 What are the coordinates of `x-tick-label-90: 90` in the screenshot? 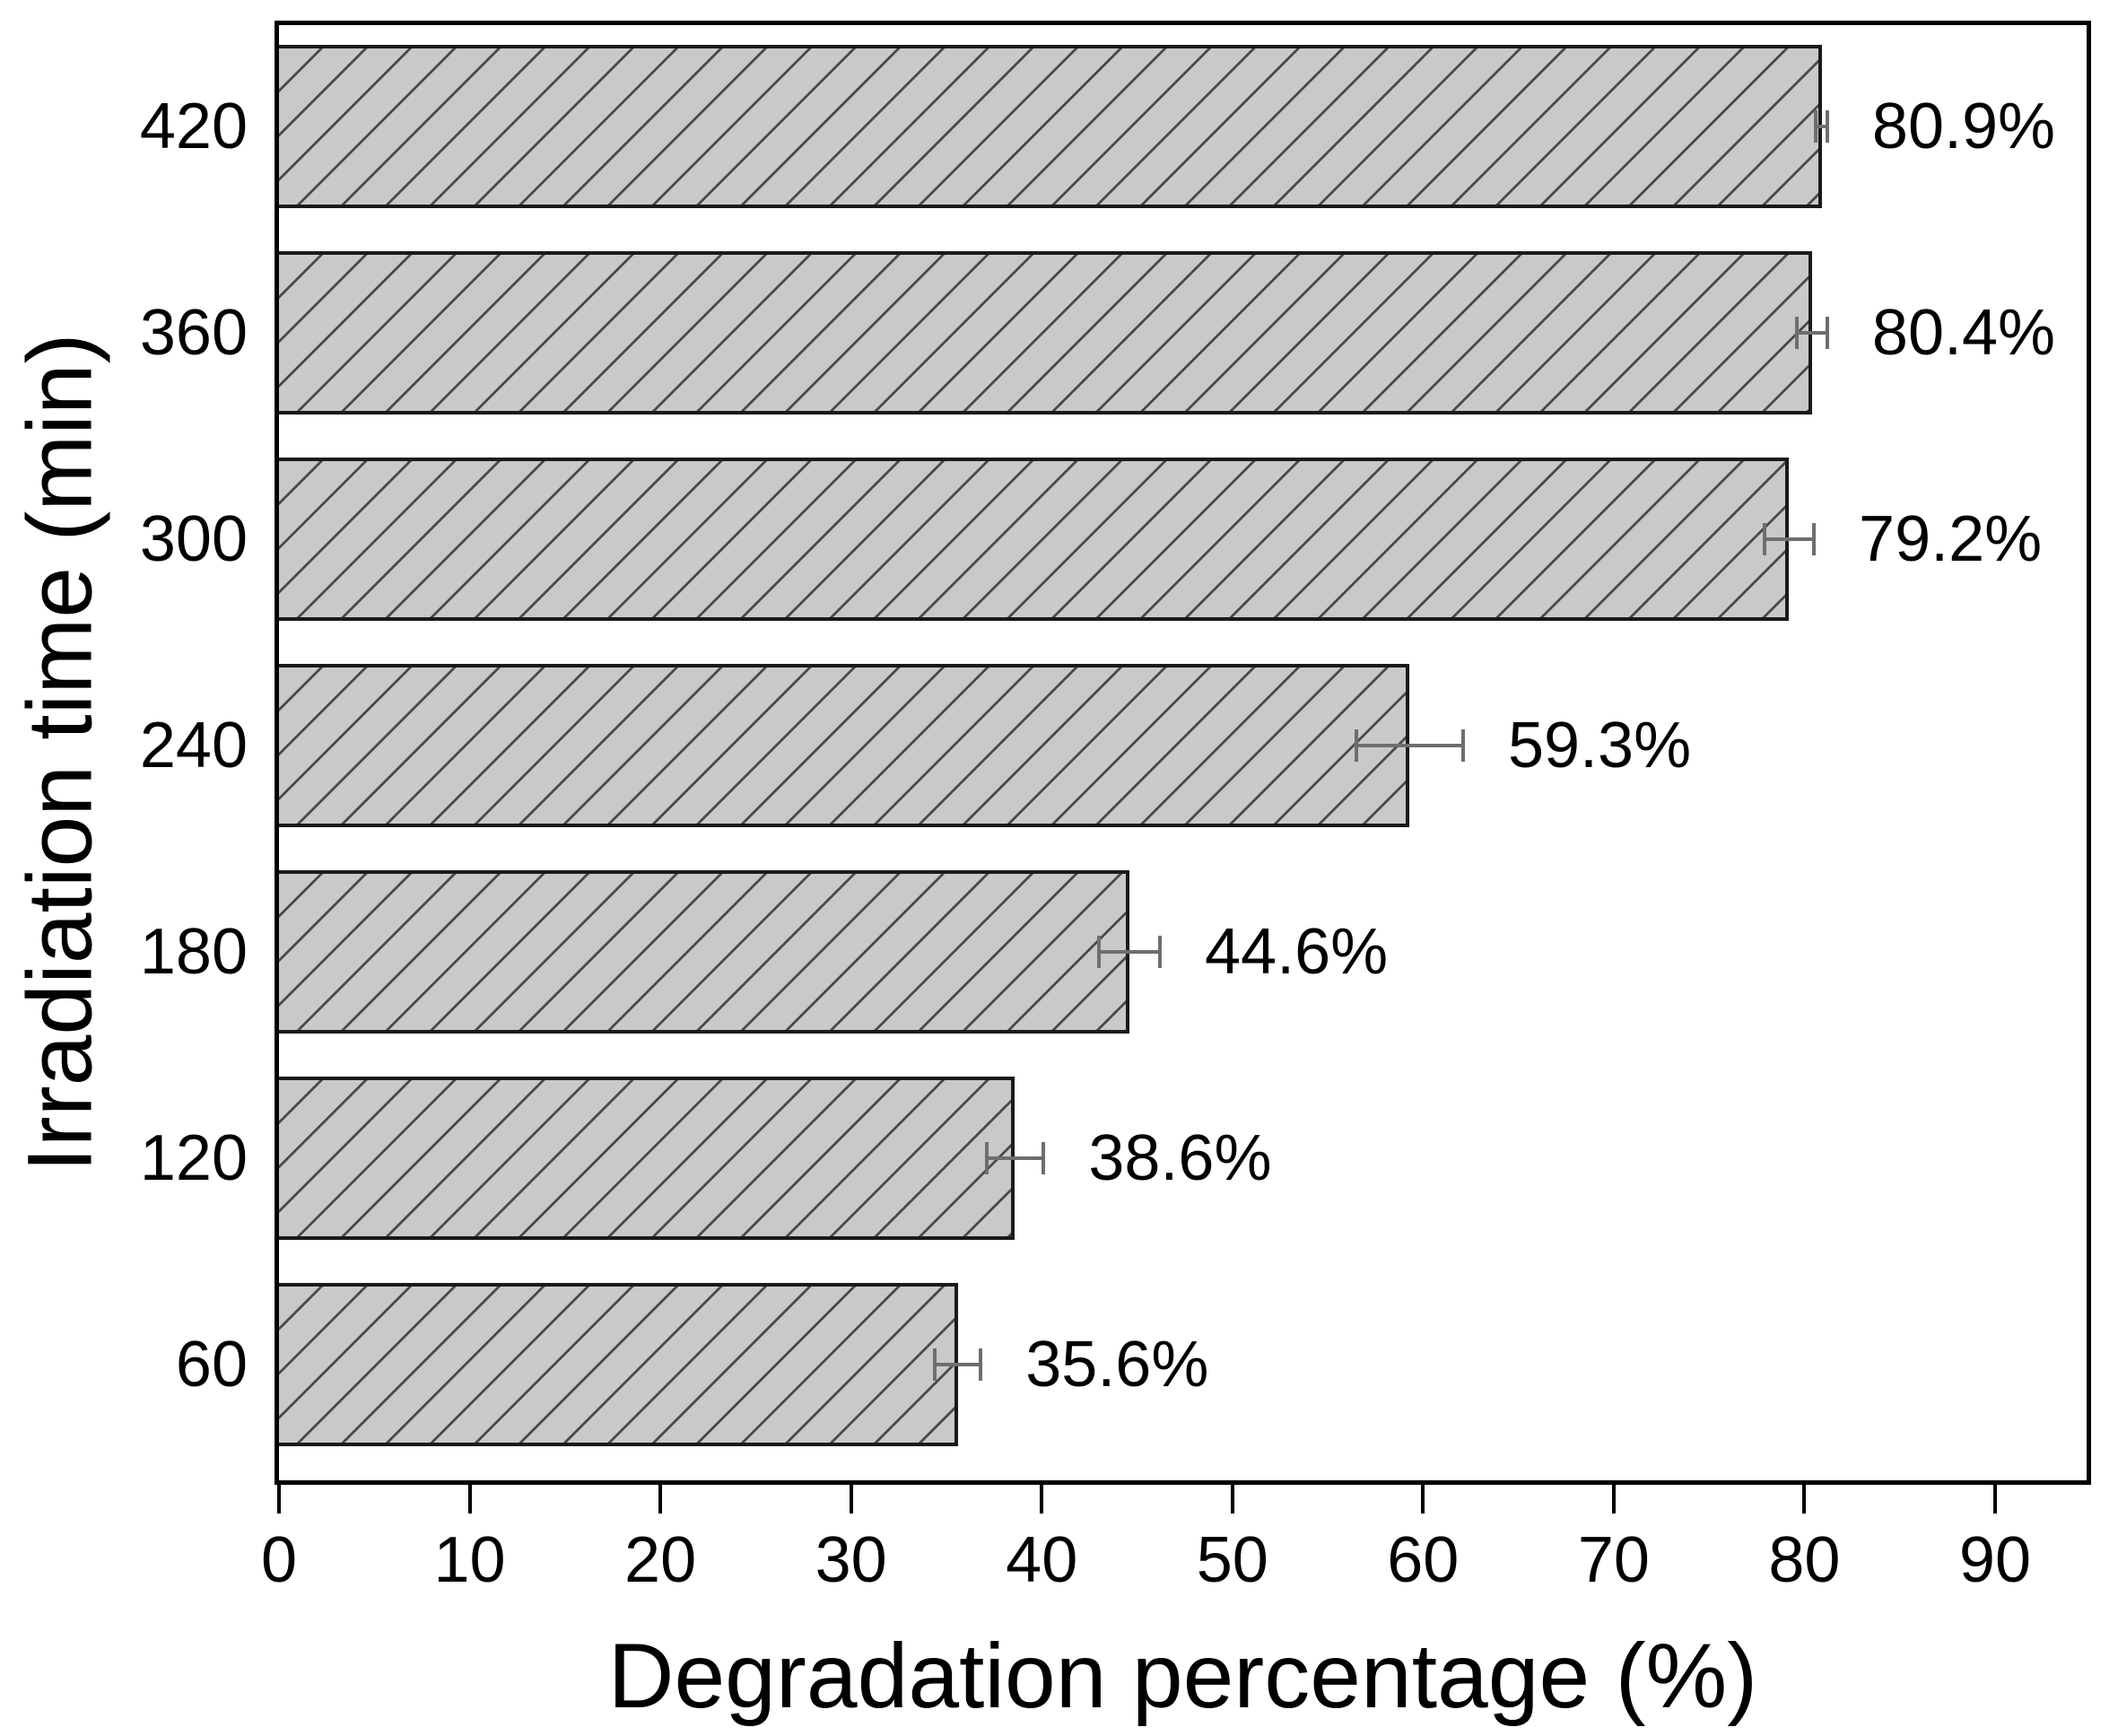 It's located at (1995, 1560).